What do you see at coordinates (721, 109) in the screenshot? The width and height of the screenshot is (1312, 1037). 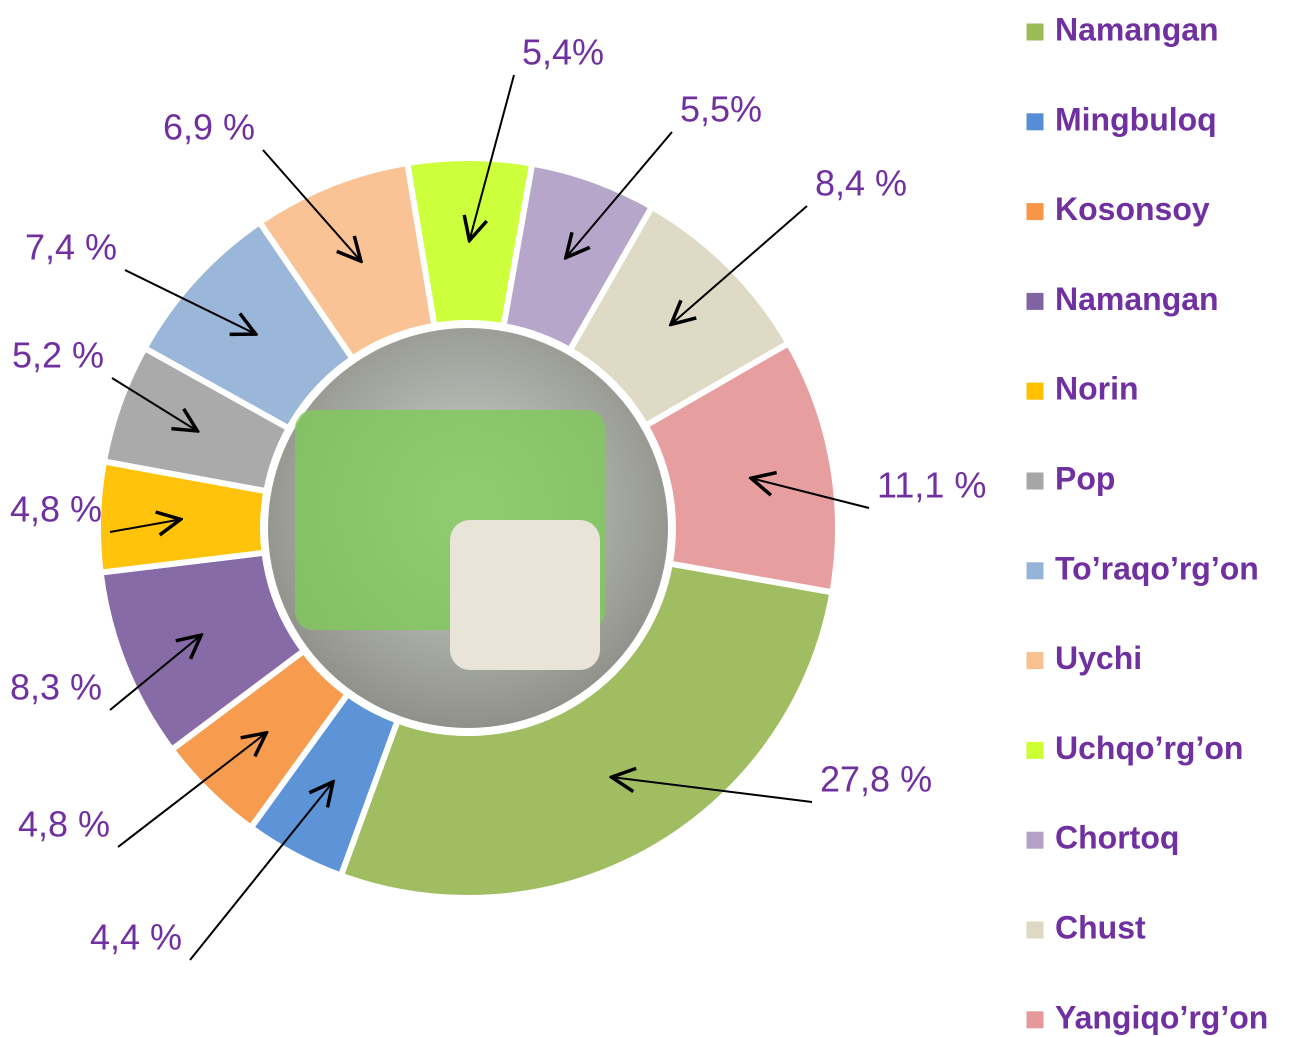 I see `value-label: 5,5%` at bounding box center [721, 109].